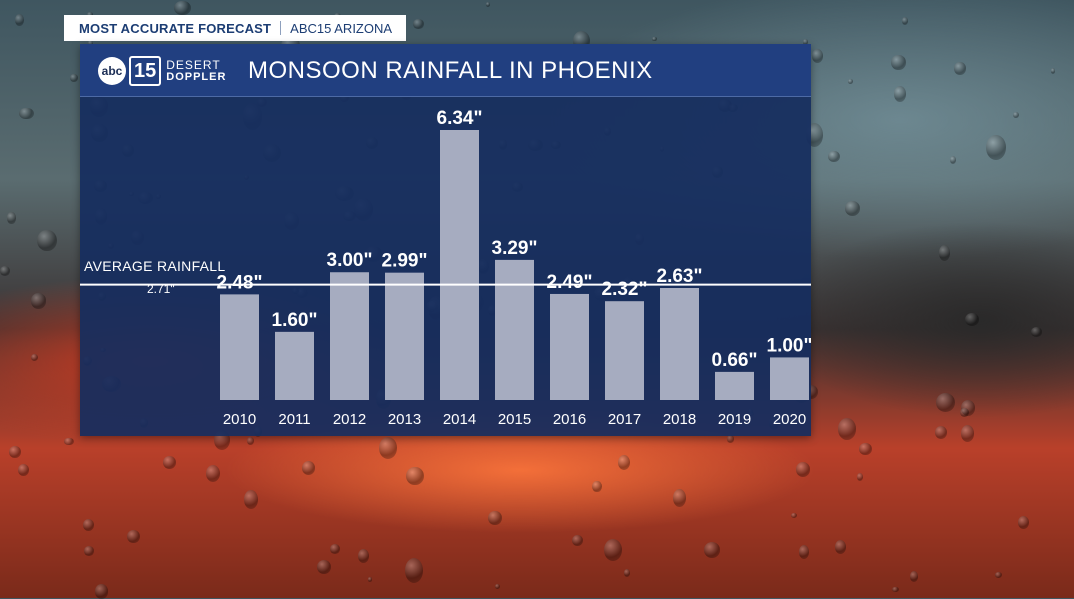  Describe the element at coordinates (735, 360) in the screenshot. I see `value-label-2019: 0.66"` at that location.